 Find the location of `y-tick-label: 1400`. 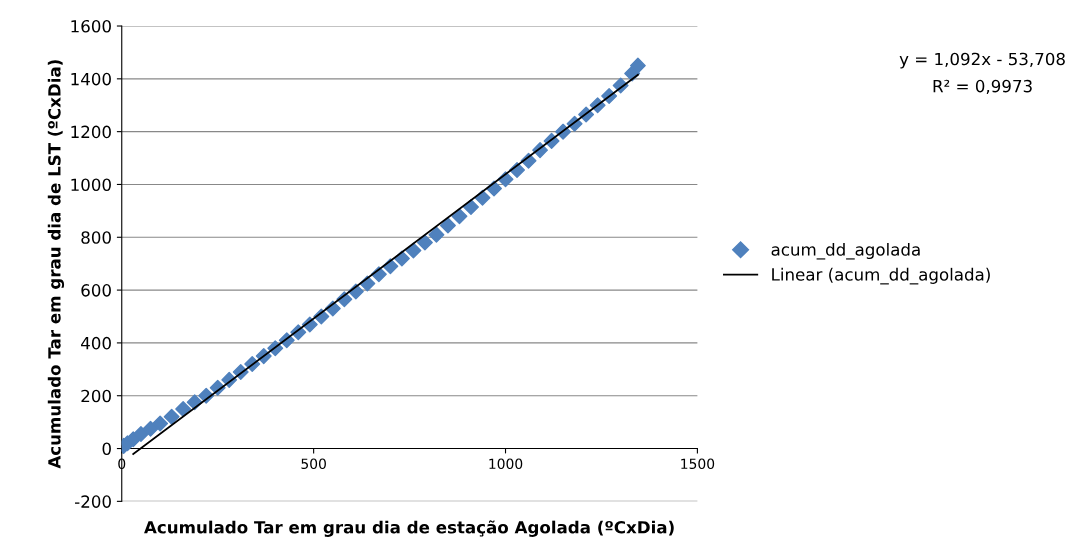

y-tick-label: 1400 is located at coordinates (91, 79).